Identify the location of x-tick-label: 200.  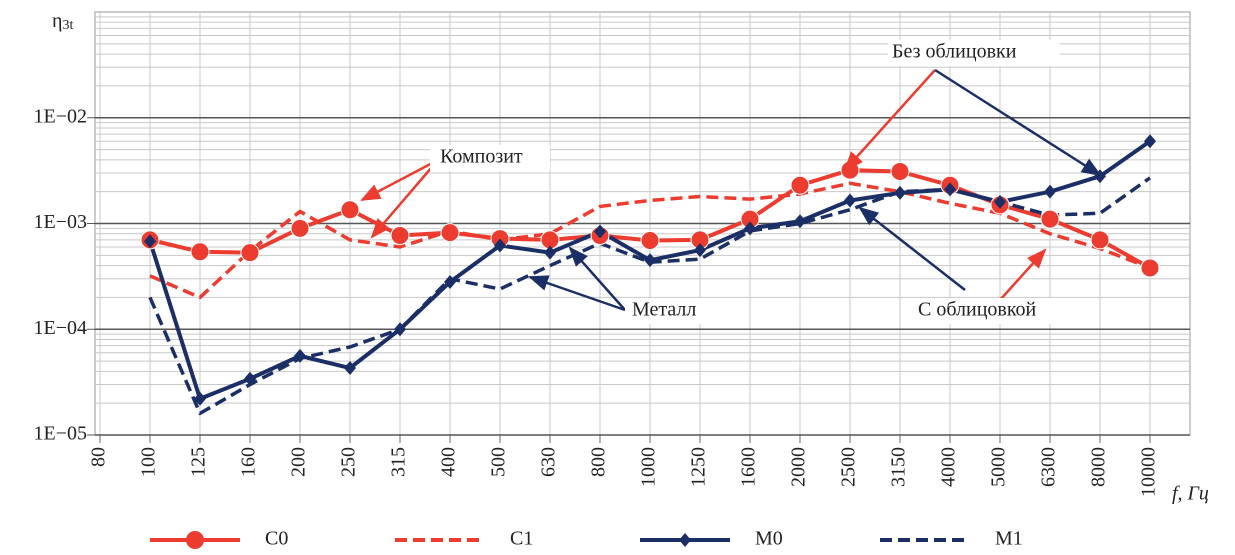
(299, 462).